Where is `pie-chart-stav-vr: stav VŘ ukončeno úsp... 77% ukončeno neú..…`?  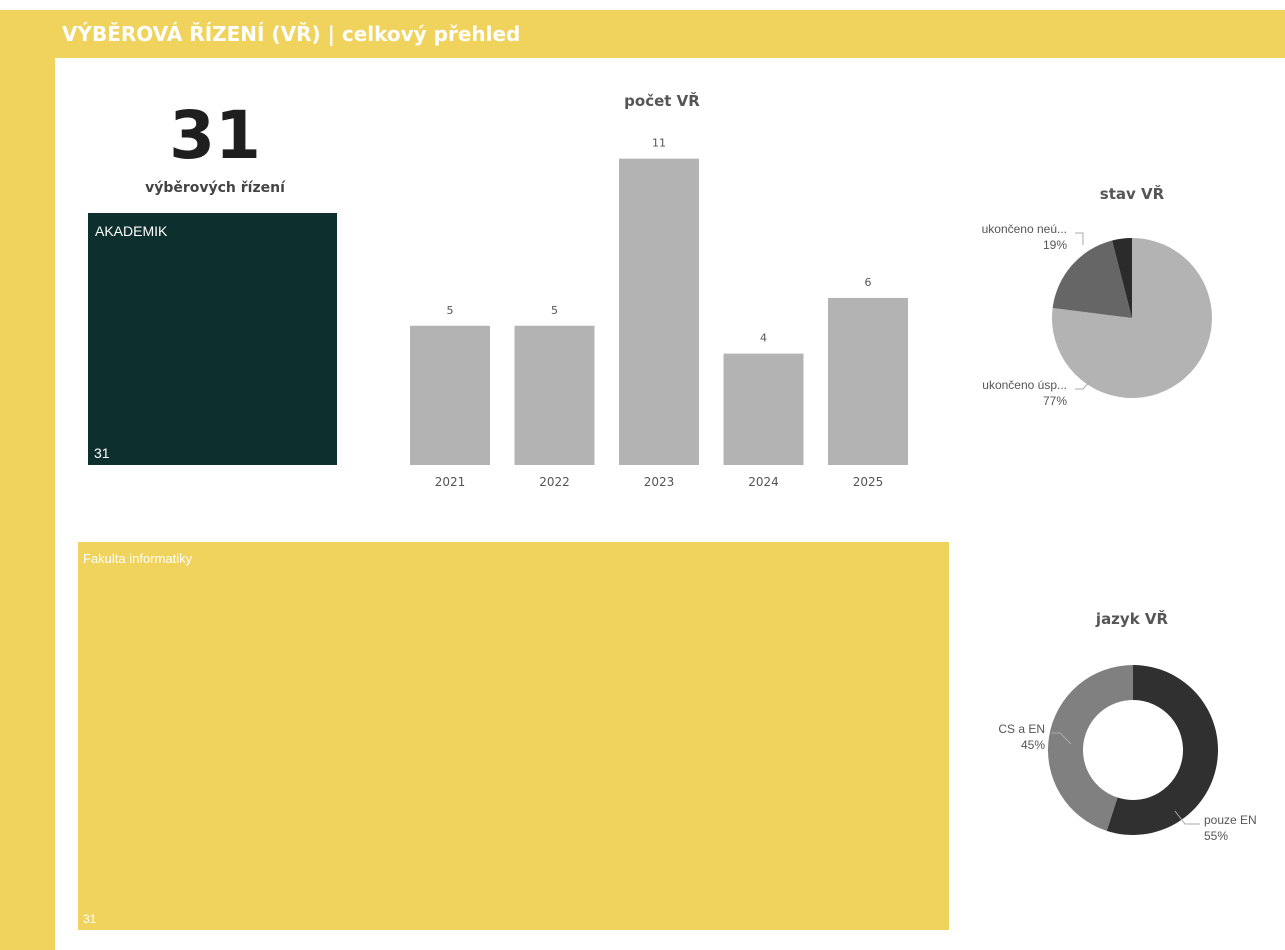 pie-chart-stav-vr: stav VŘ ukončeno úsp... 77% ukončeno neú..… is located at coordinates (1097, 296).